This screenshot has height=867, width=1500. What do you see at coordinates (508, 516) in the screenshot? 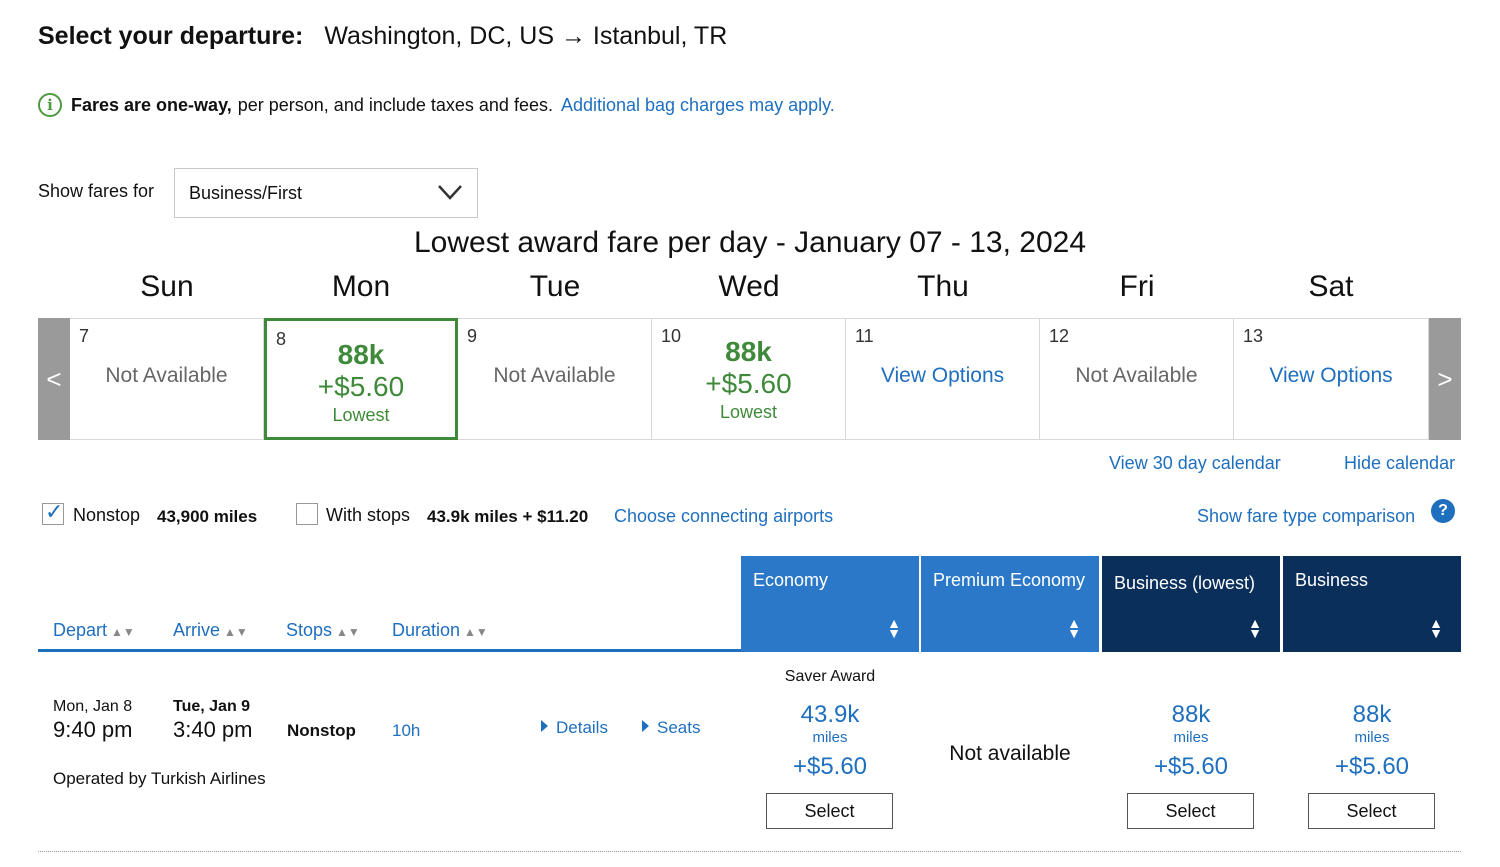
I see `with-stops-price: 43.9k miles + $11.20` at bounding box center [508, 516].